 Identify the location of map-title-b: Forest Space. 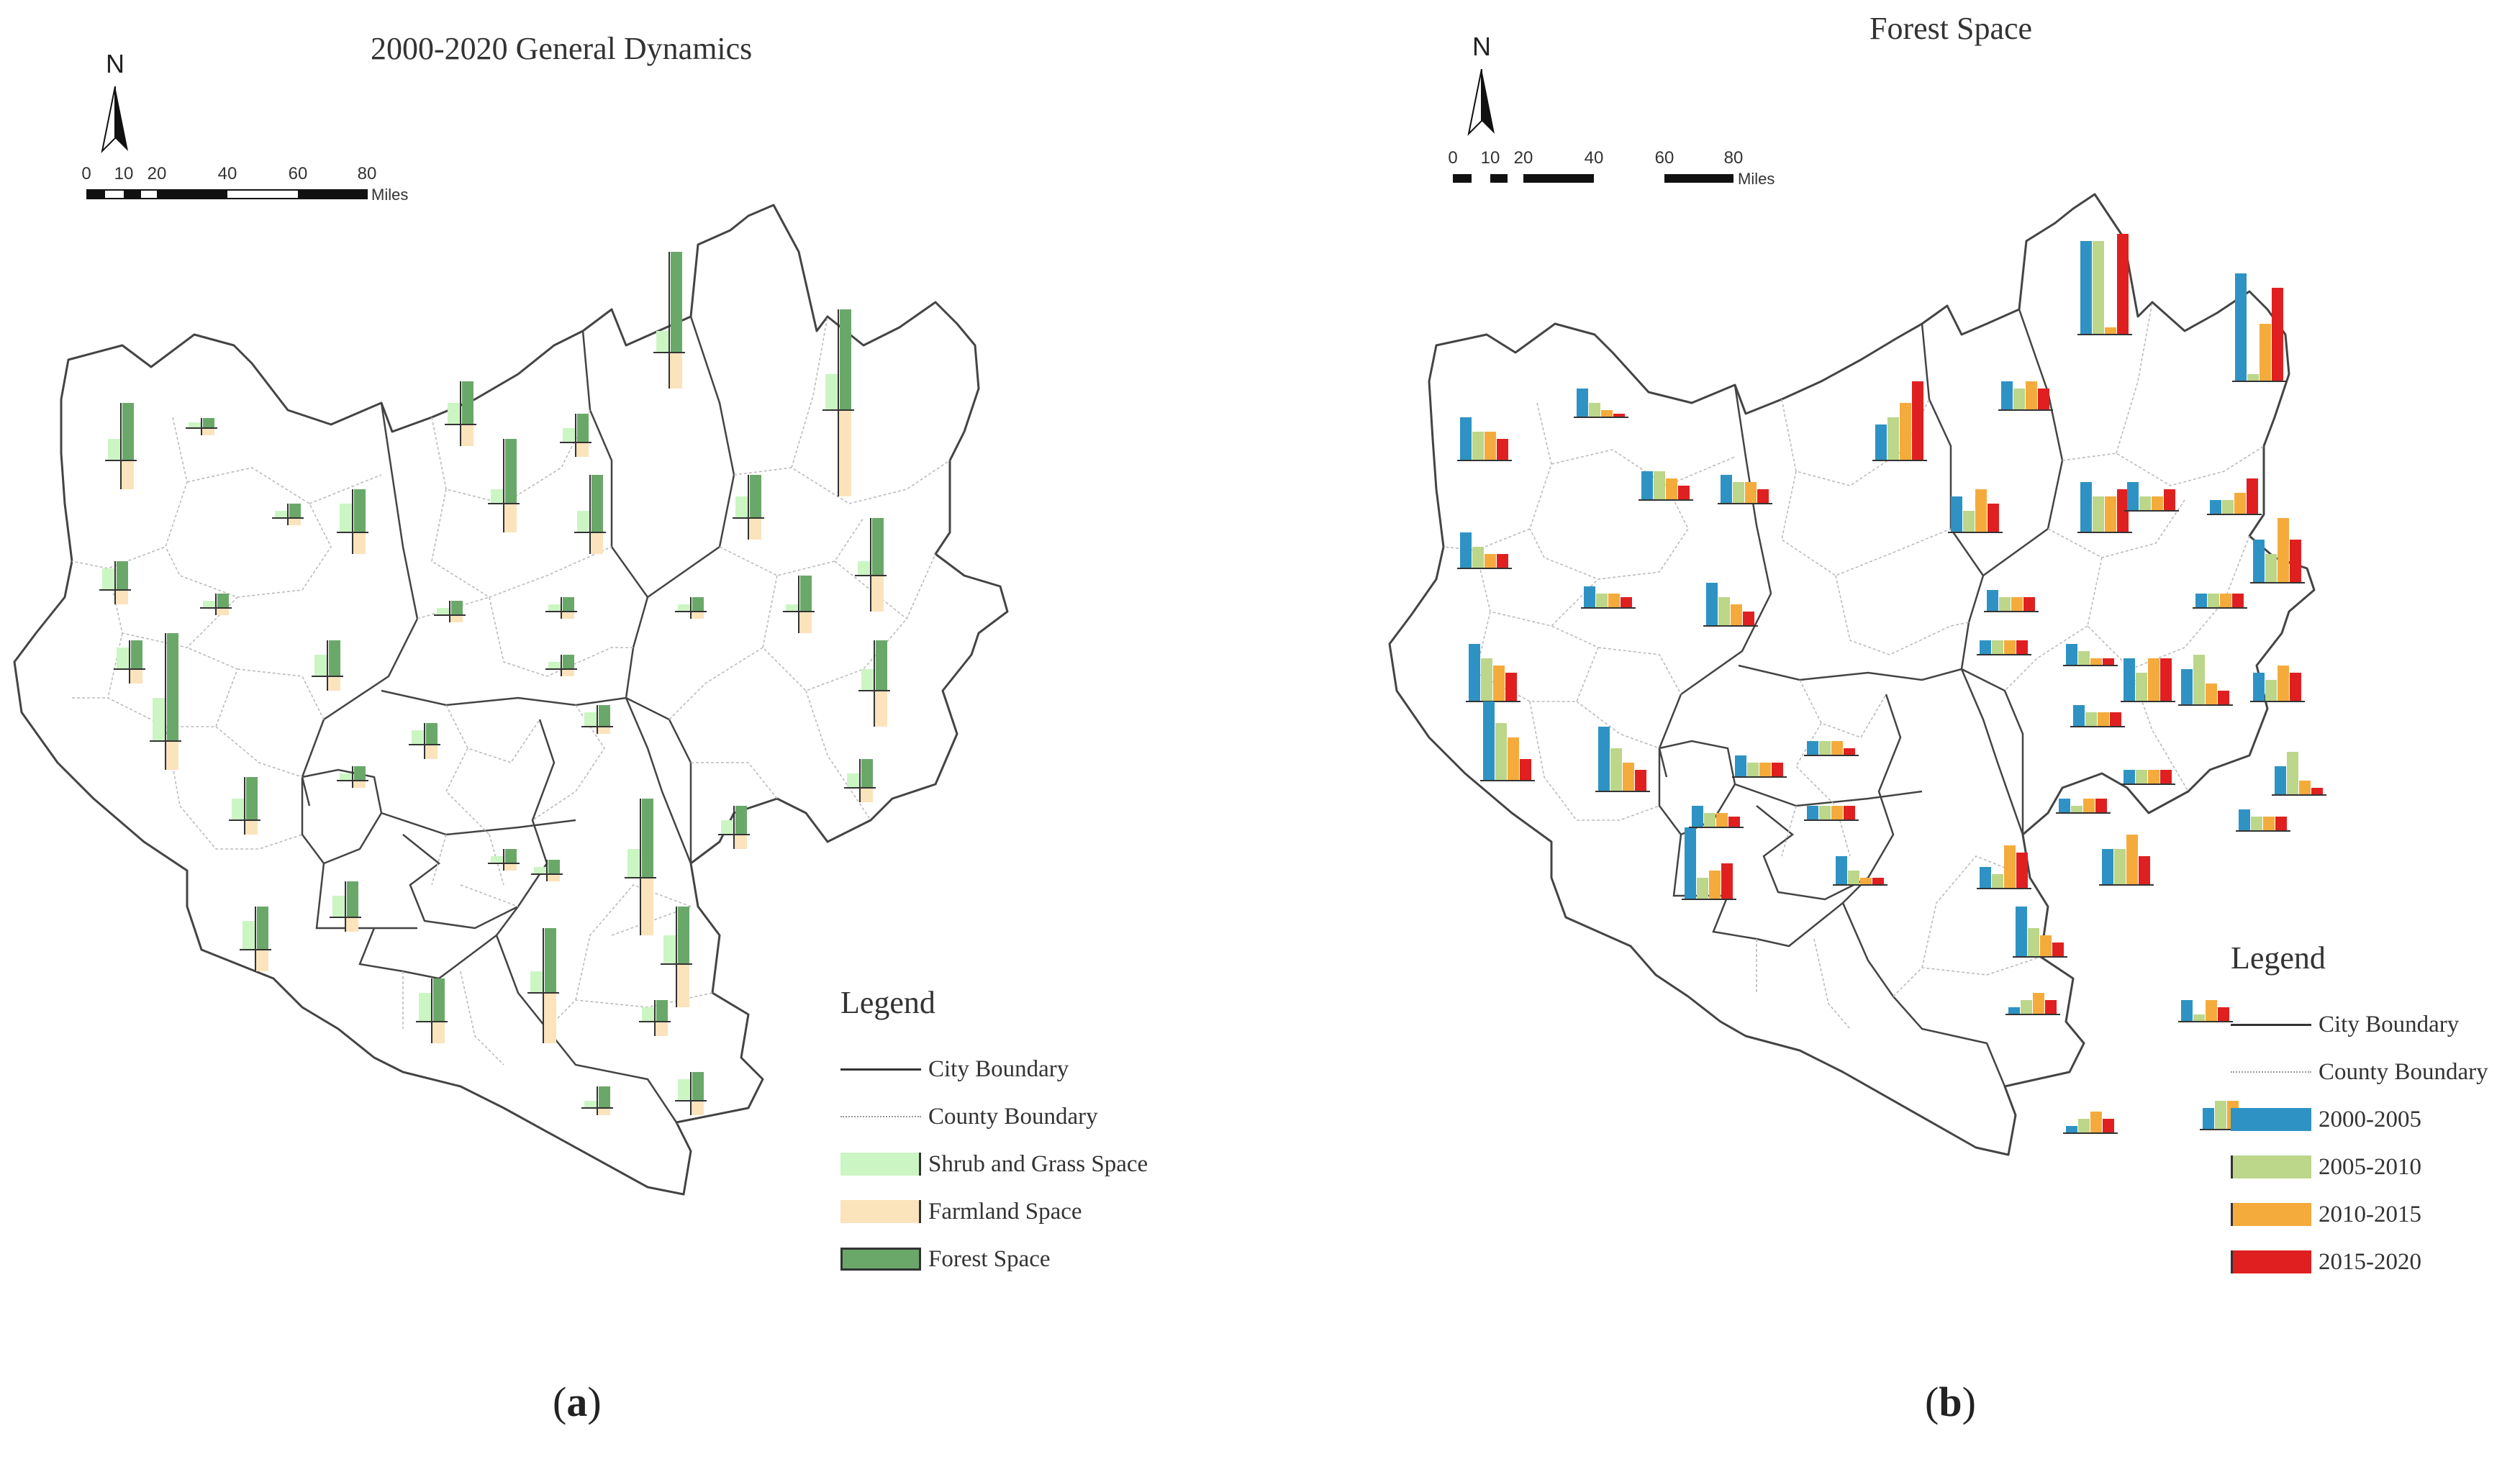
(1951, 29).